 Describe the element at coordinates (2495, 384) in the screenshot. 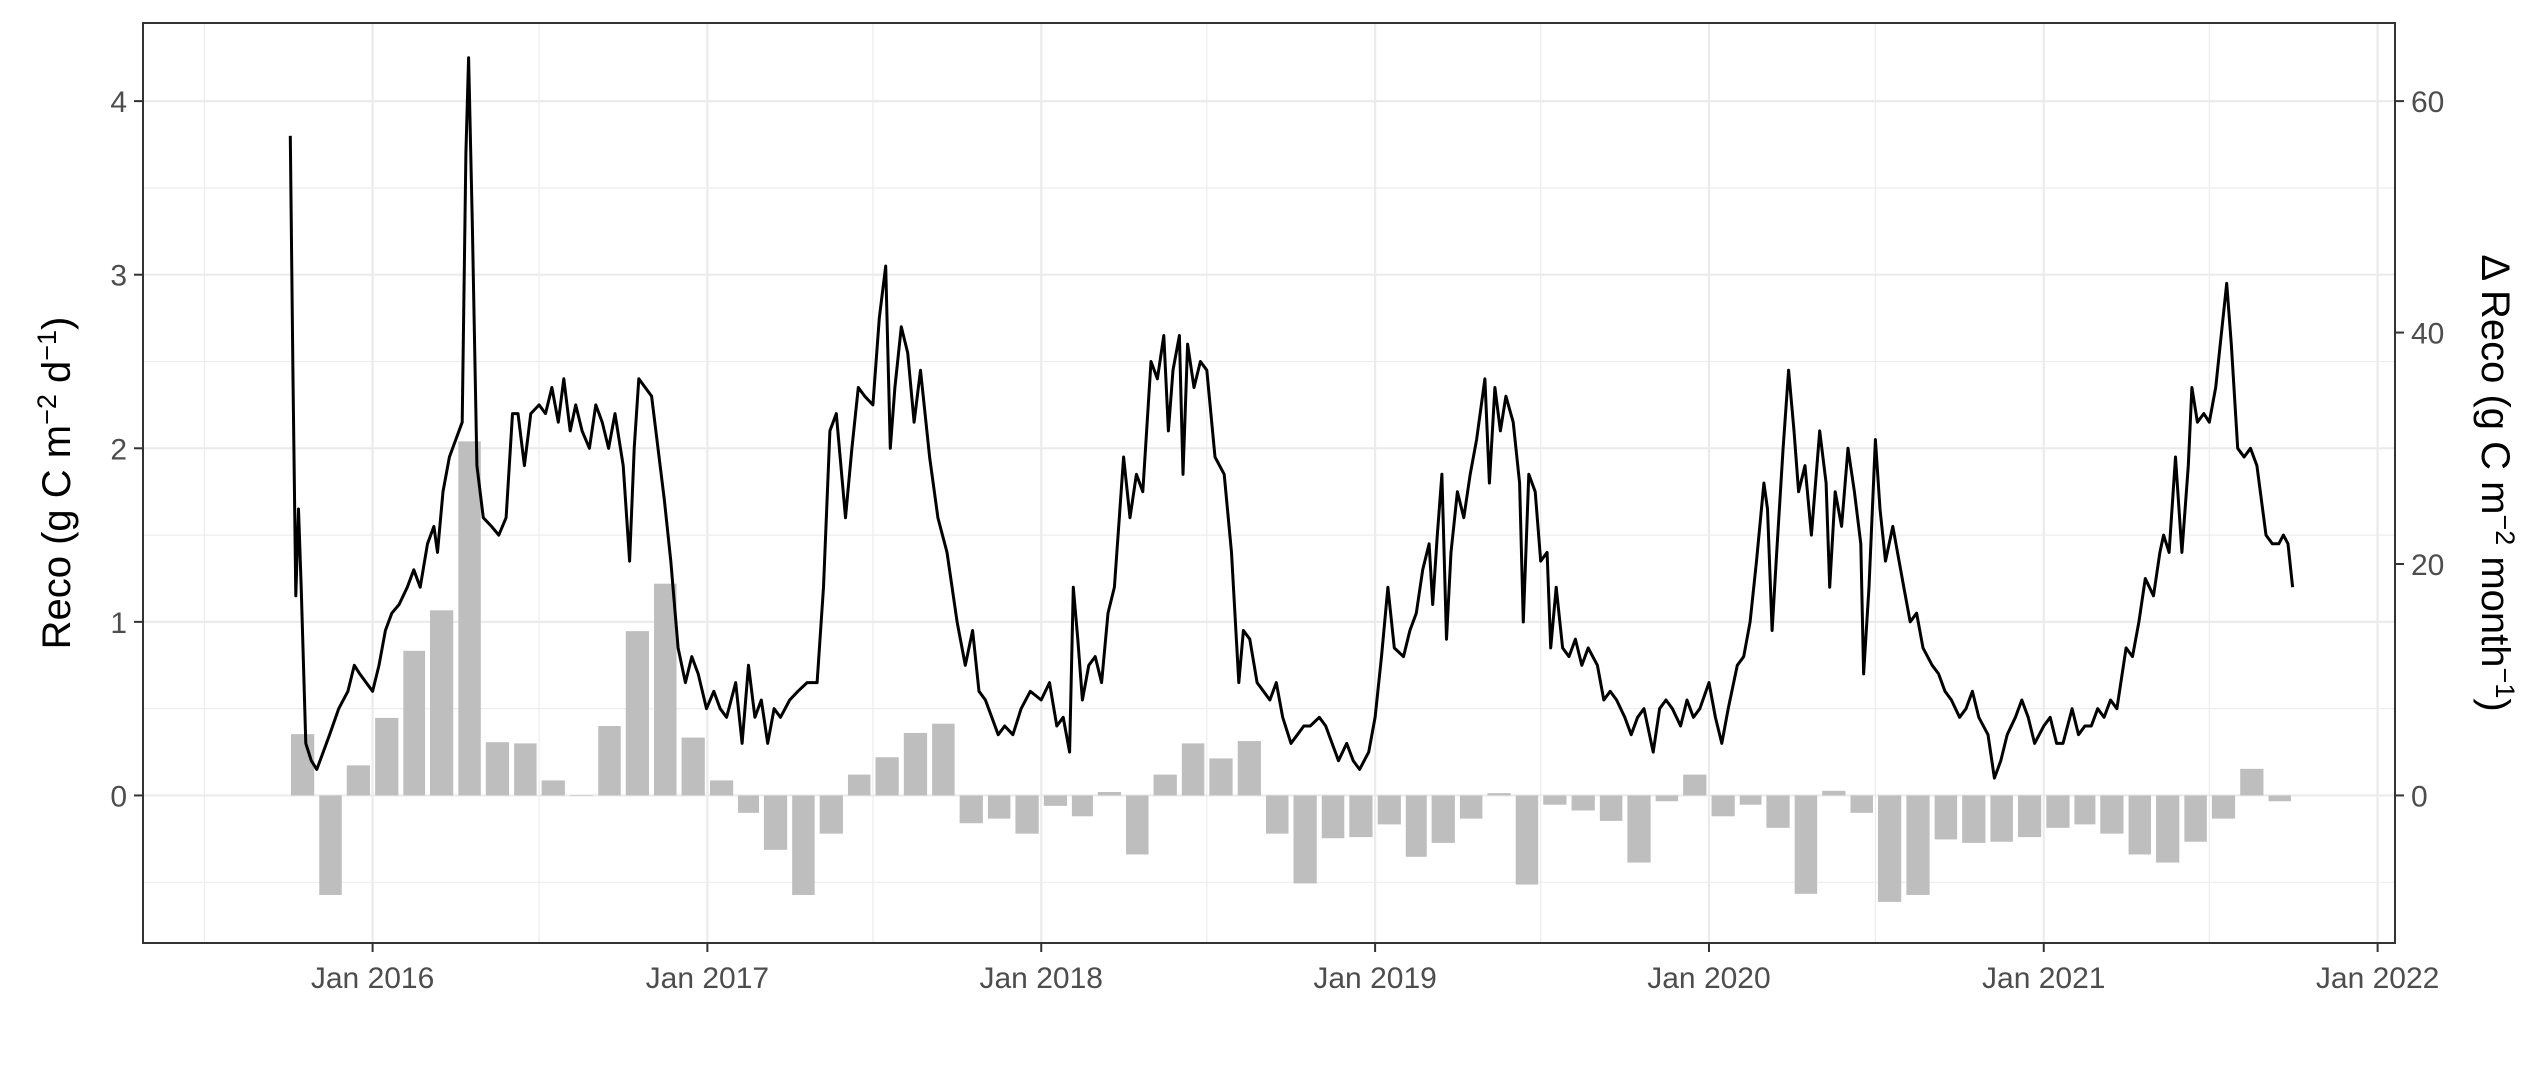

I see `right-axis-title-part-1: Δ Reco (g C m` at that location.